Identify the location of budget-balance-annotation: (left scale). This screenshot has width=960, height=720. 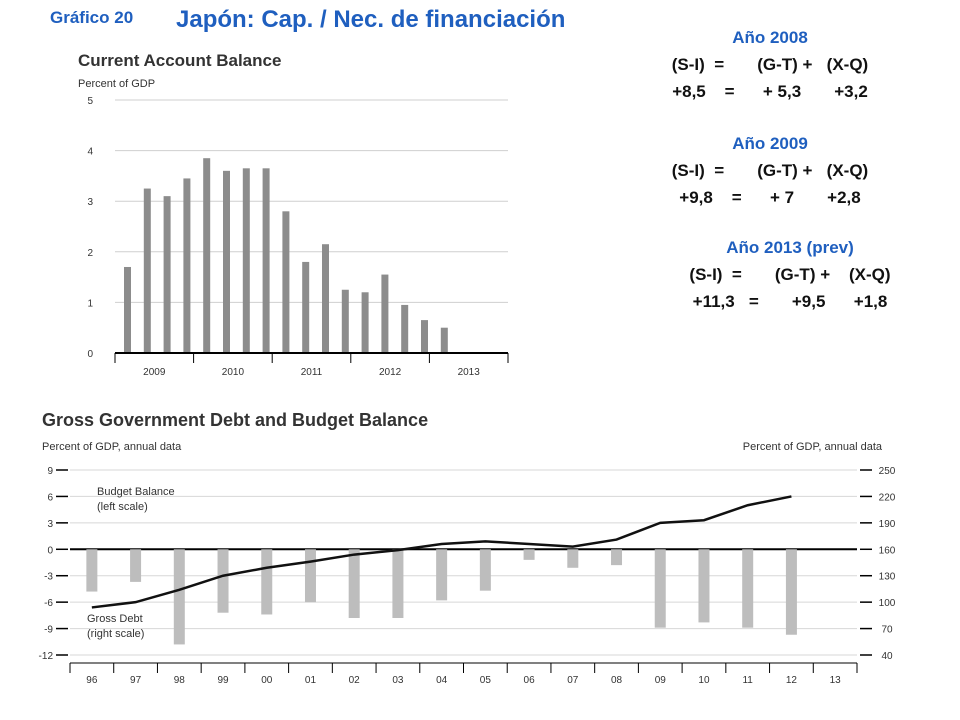
(122, 507).